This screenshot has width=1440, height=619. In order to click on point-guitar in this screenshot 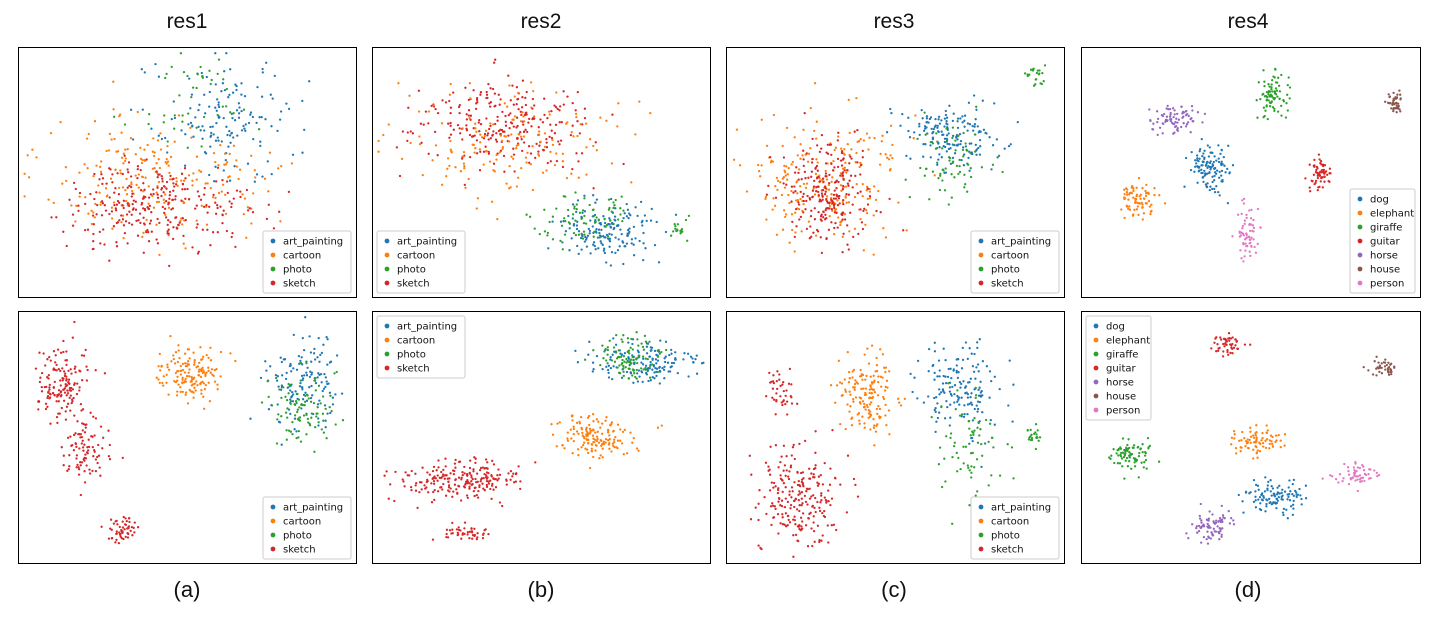, I will do `click(1321, 164)`.